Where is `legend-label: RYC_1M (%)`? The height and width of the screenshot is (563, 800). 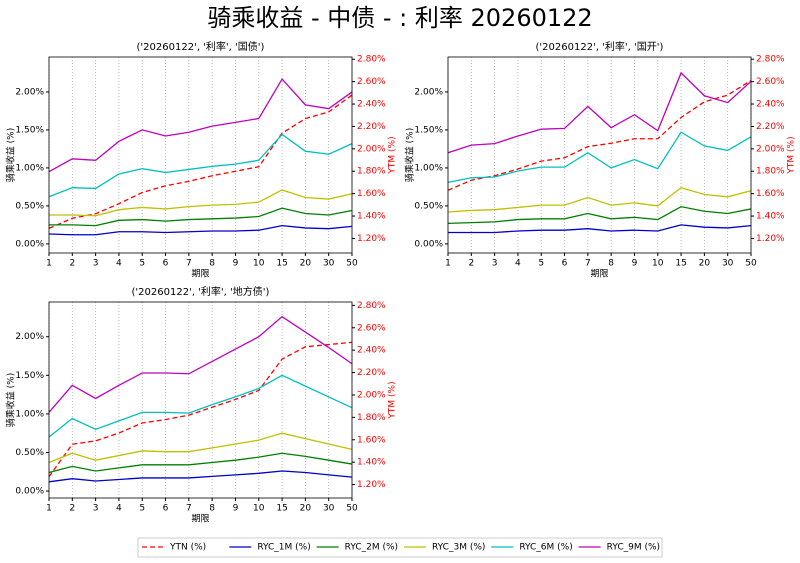 legend-label: RYC_1M (%) is located at coordinates (283, 548).